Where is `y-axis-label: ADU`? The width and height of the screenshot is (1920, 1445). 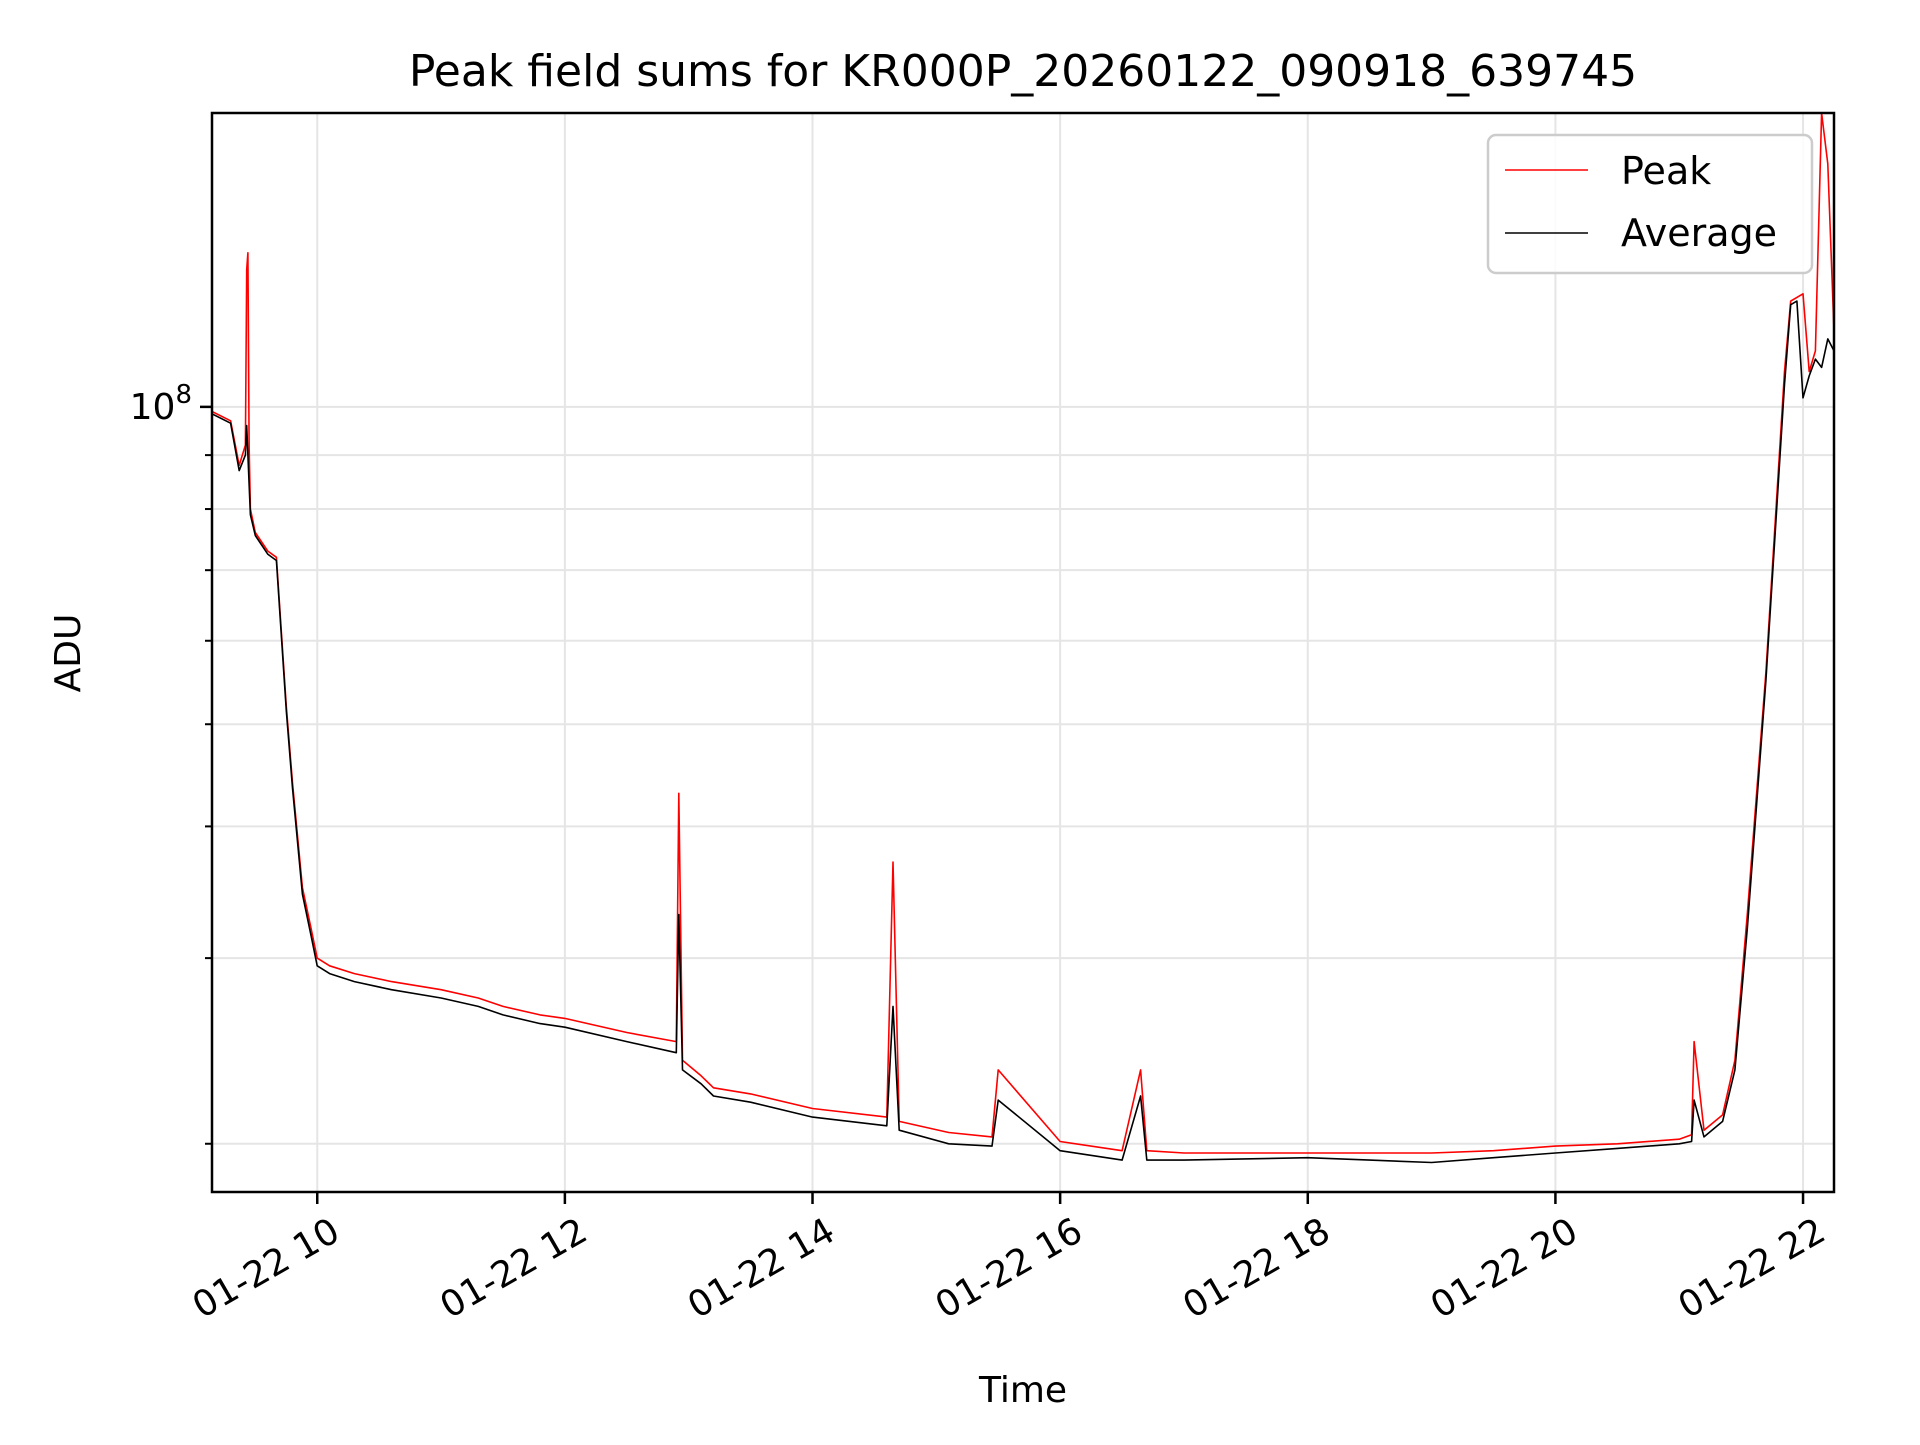 y-axis-label: ADU is located at coordinates (68, 653).